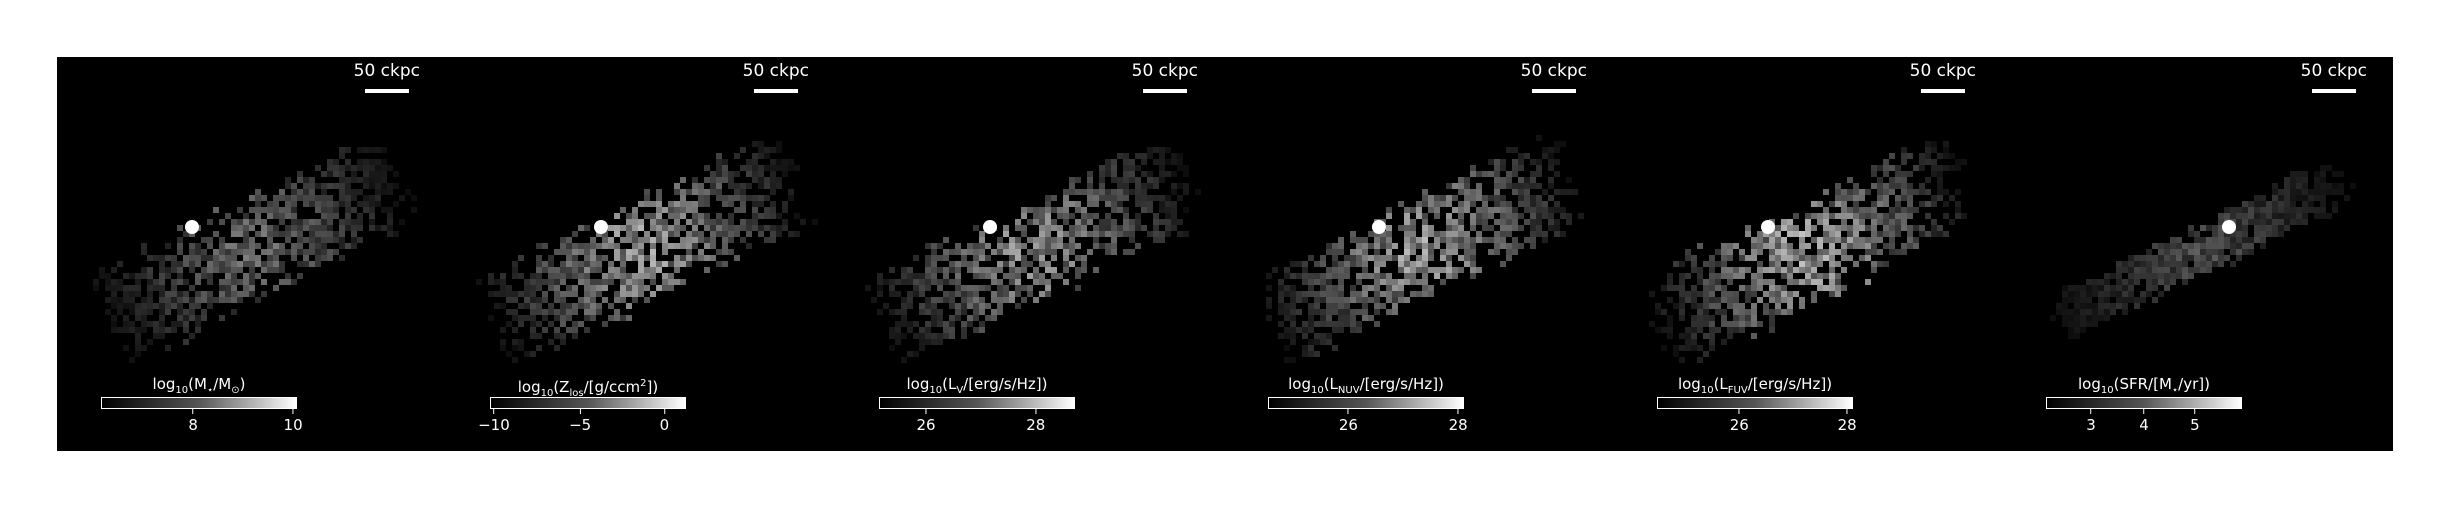 Image resolution: width=2444 pixels, height=507 pixels. I want to click on colorbar-luminosity-nuv: log10(LNUV/[erg/s/Hz]) 26 28, so click(1368, 404).